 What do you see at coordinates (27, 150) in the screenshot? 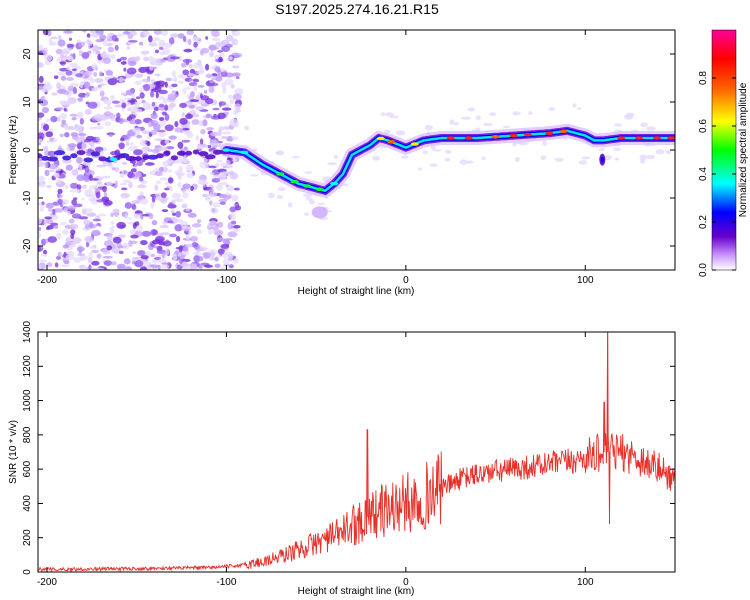
I see `spectrogram-ytick-label: 0` at bounding box center [27, 150].